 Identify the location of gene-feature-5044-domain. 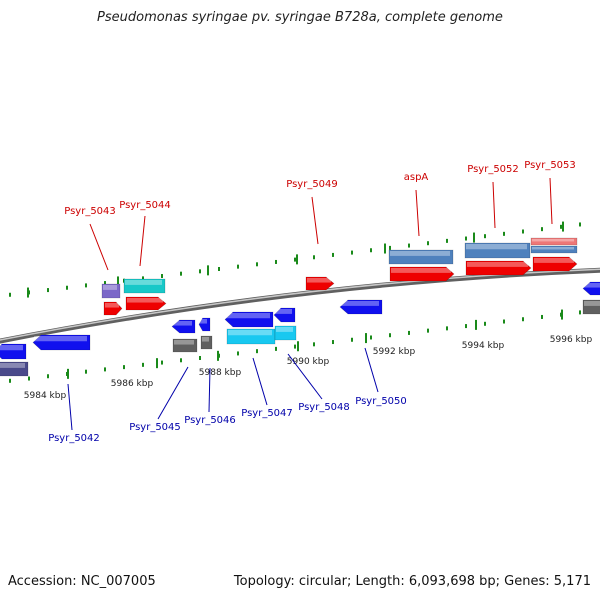
(144, 286).